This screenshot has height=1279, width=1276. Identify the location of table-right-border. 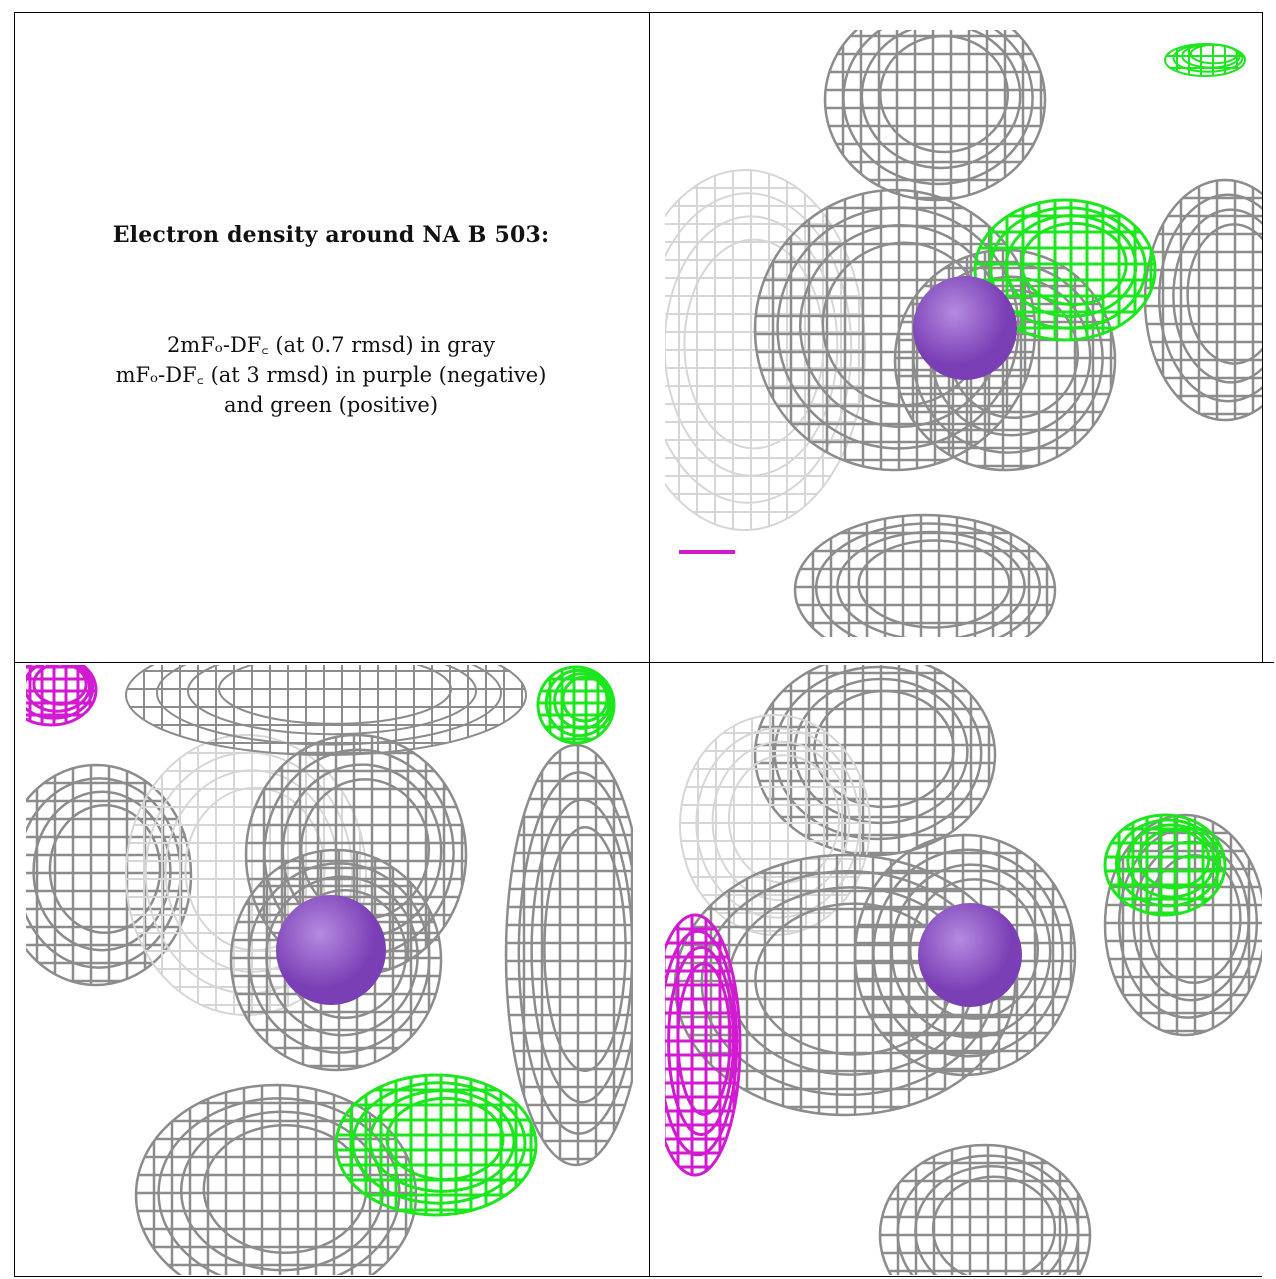
(1262, 337).